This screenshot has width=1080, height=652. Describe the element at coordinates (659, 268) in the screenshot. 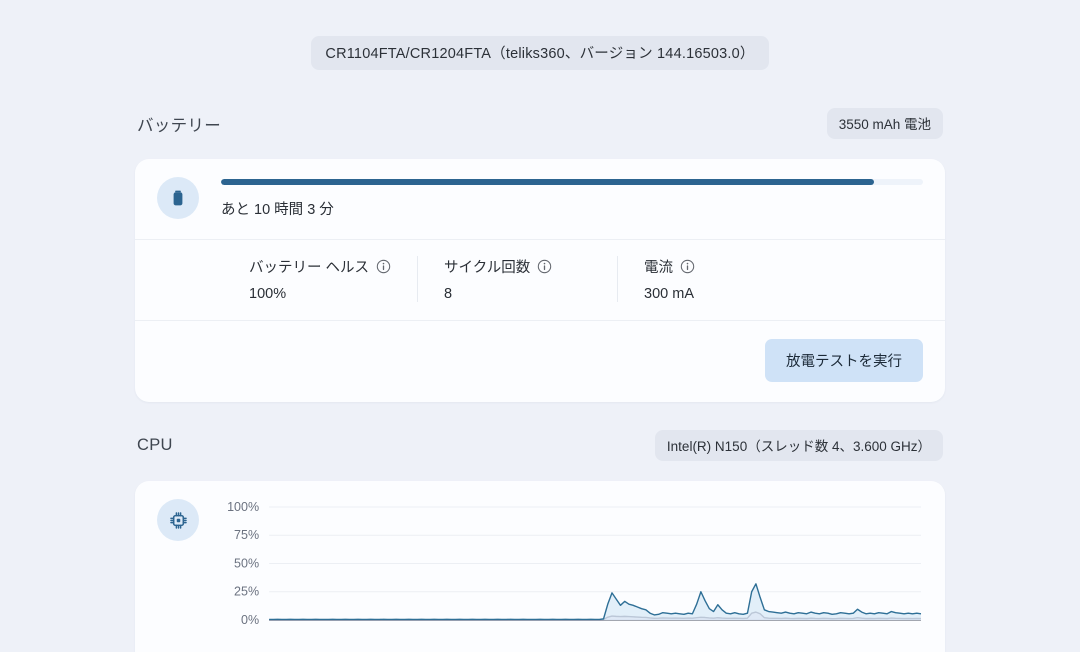

I see `stat-current-label: 電流` at that location.